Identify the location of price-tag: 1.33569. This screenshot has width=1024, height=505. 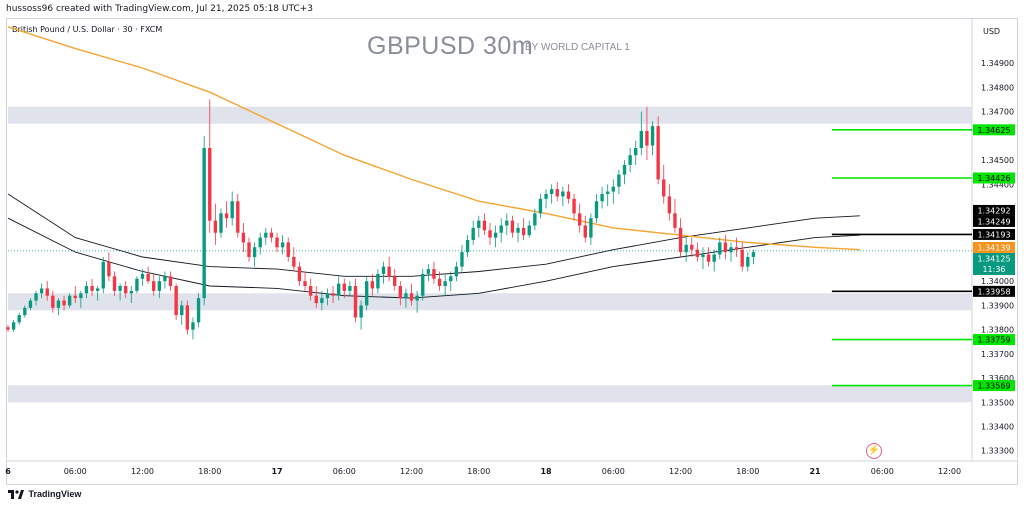
(994, 386).